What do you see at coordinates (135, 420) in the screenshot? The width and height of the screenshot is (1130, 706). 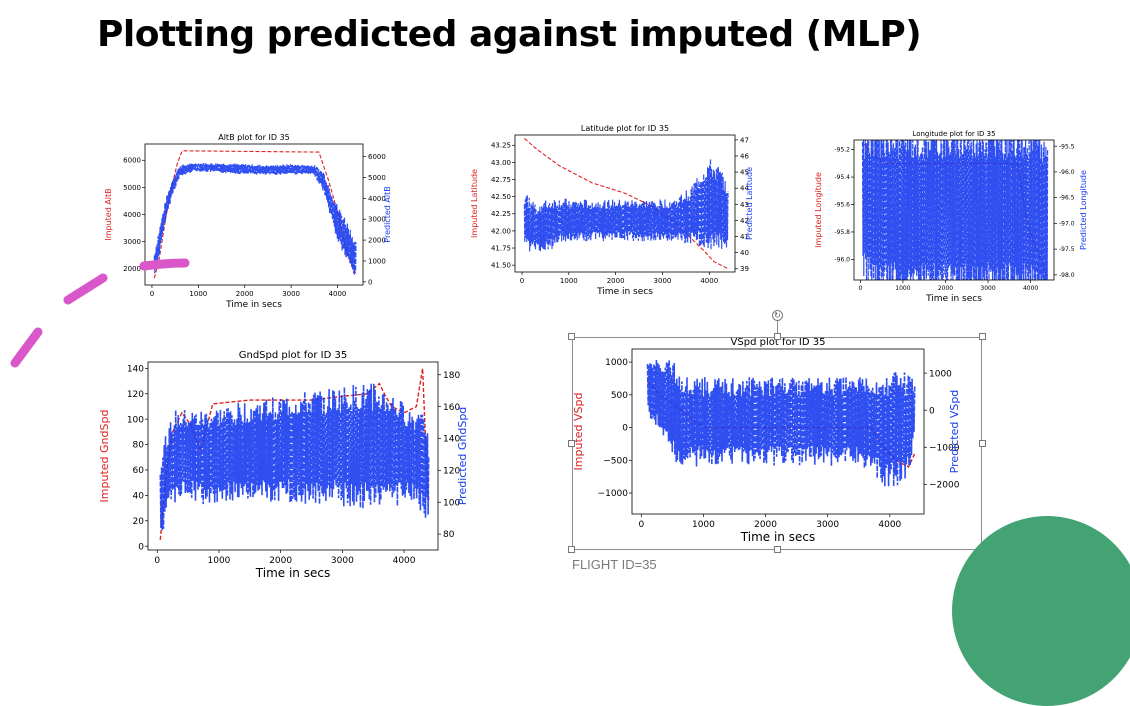 I see `y-left-tick-label: 100` at bounding box center [135, 420].